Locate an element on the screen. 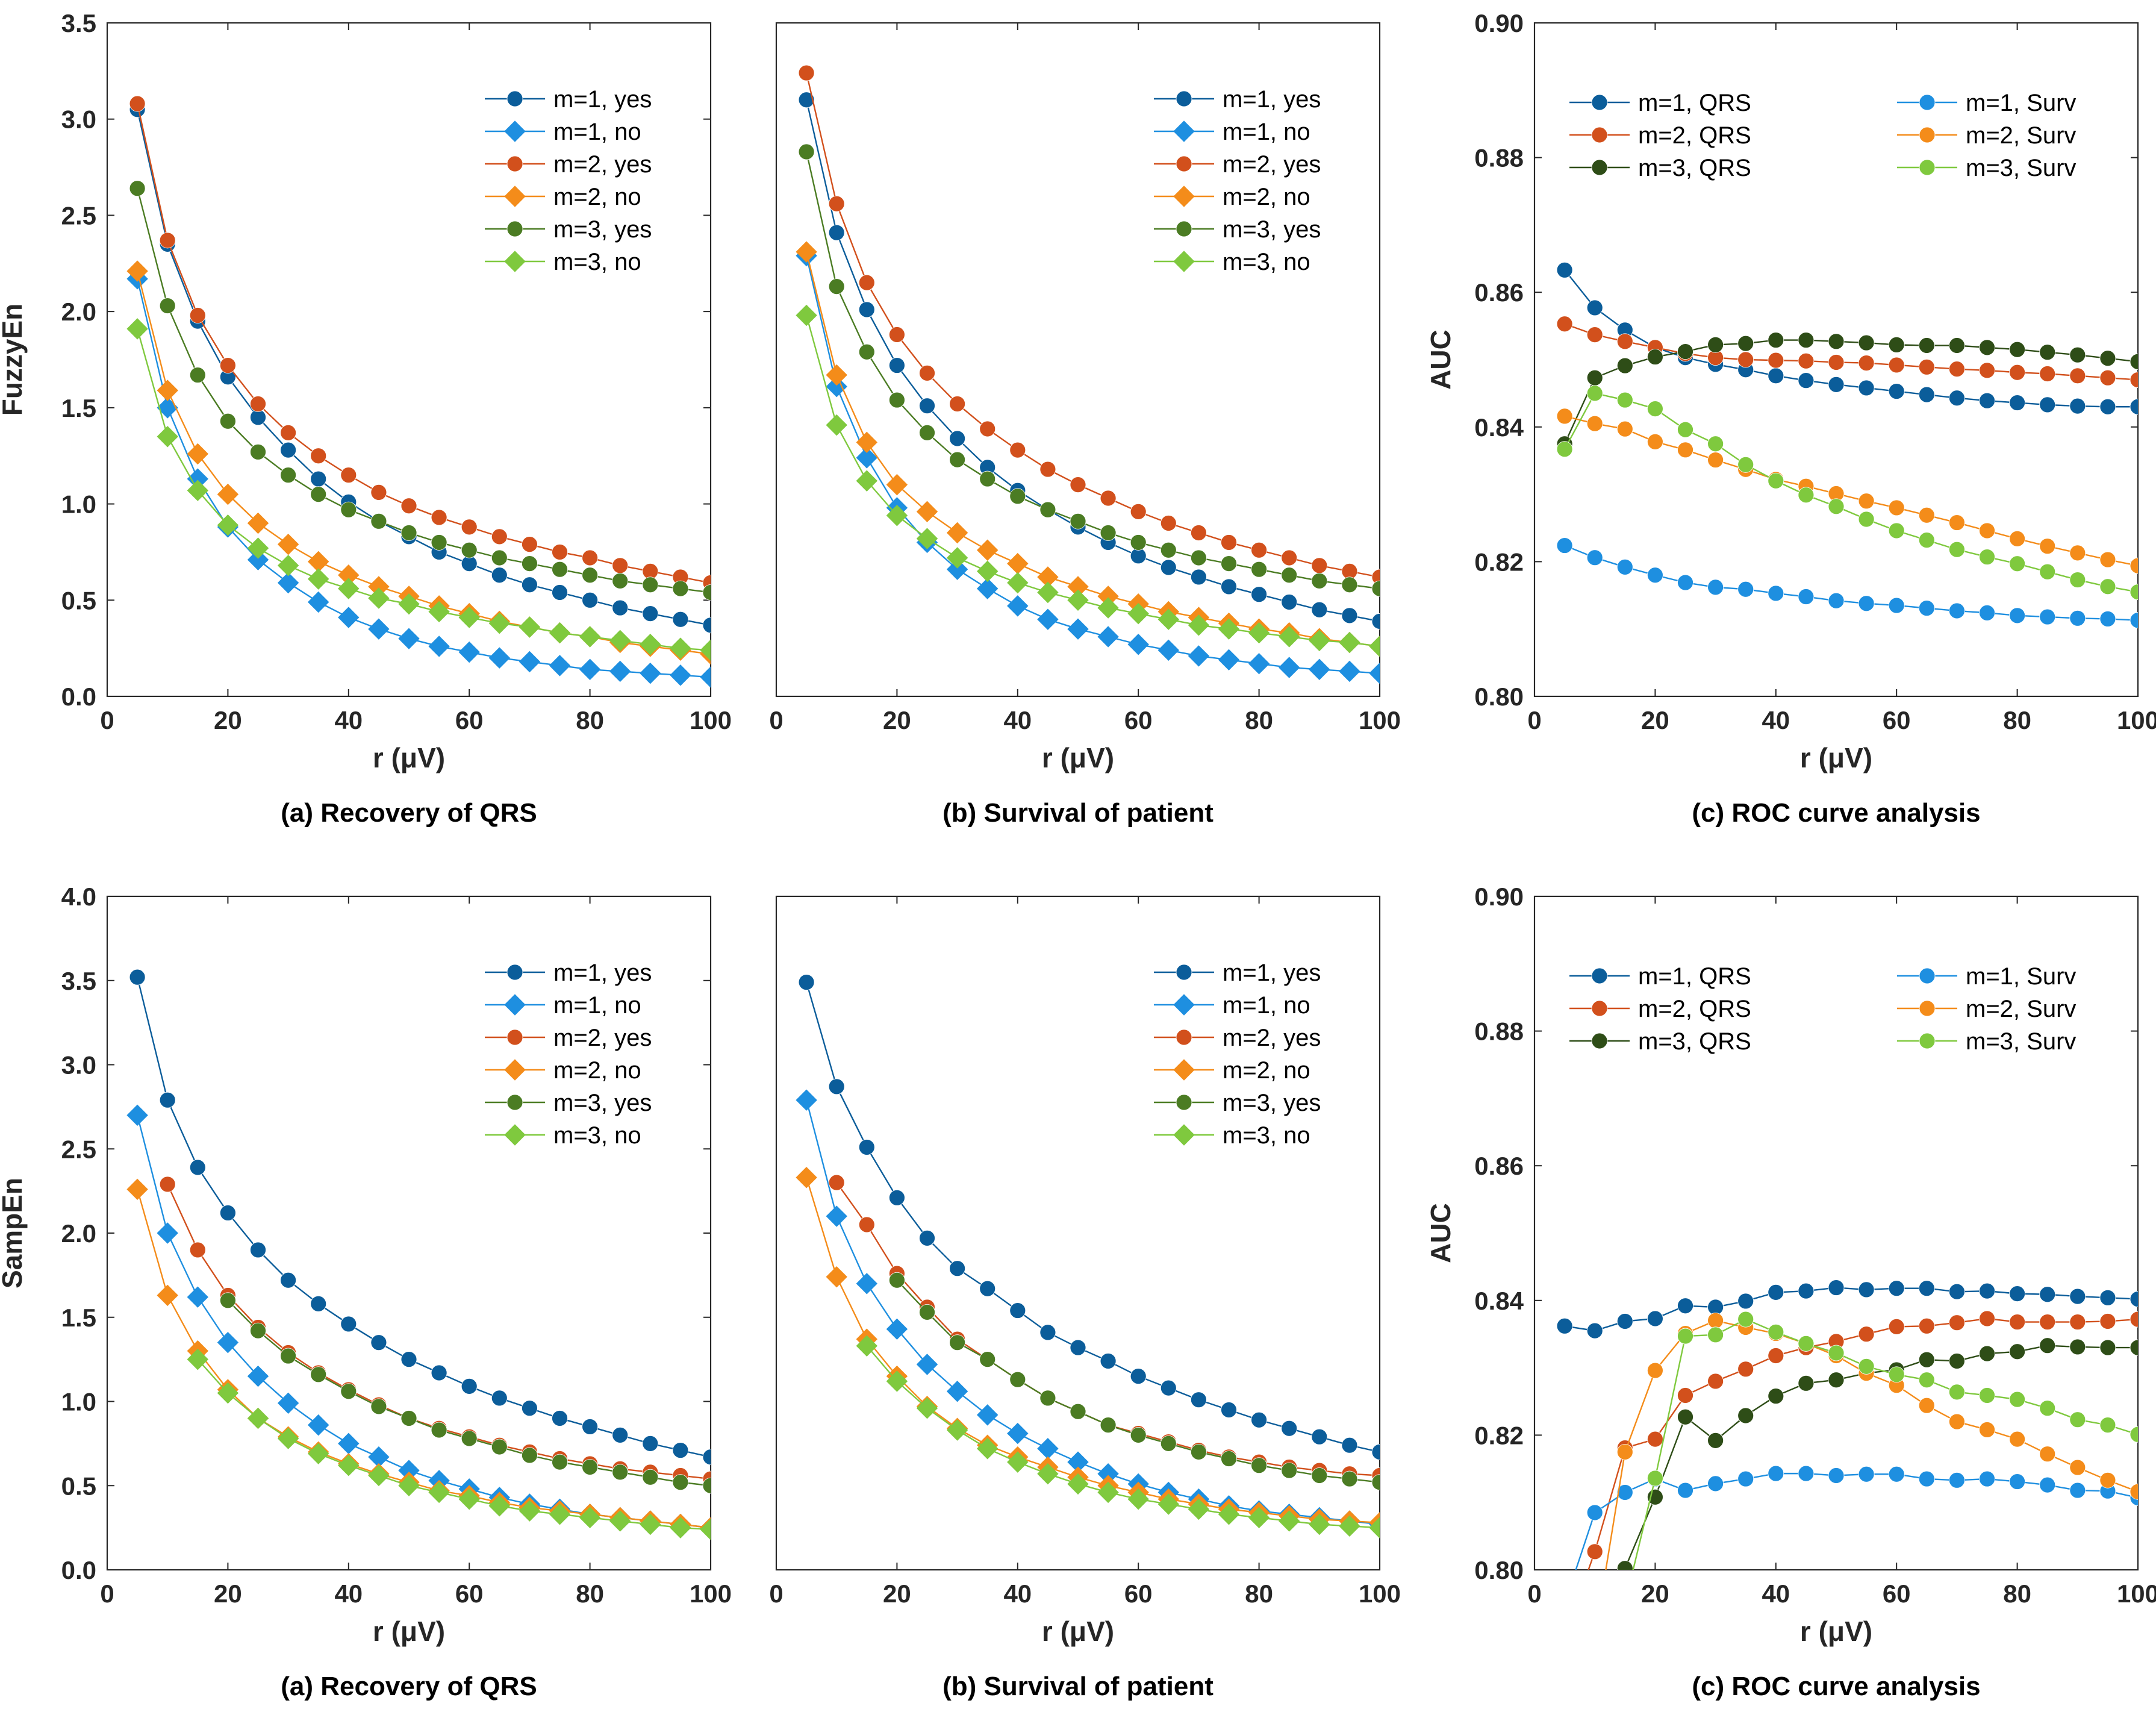 The width and height of the screenshot is (2156, 1715). series-m-2-yes is located at coordinates (435, 1331).